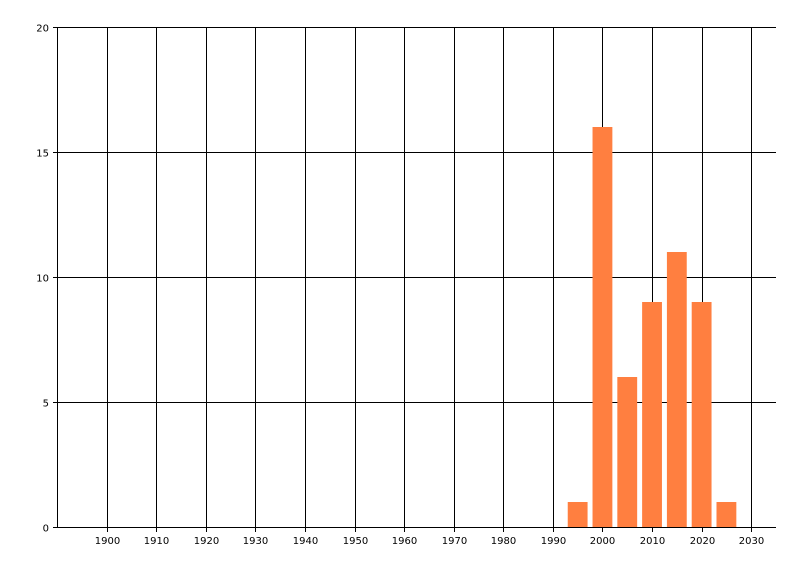 This screenshot has height=576, width=800. What do you see at coordinates (107, 541) in the screenshot?
I see `x-tick-label: 1900` at bounding box center [107, 541].